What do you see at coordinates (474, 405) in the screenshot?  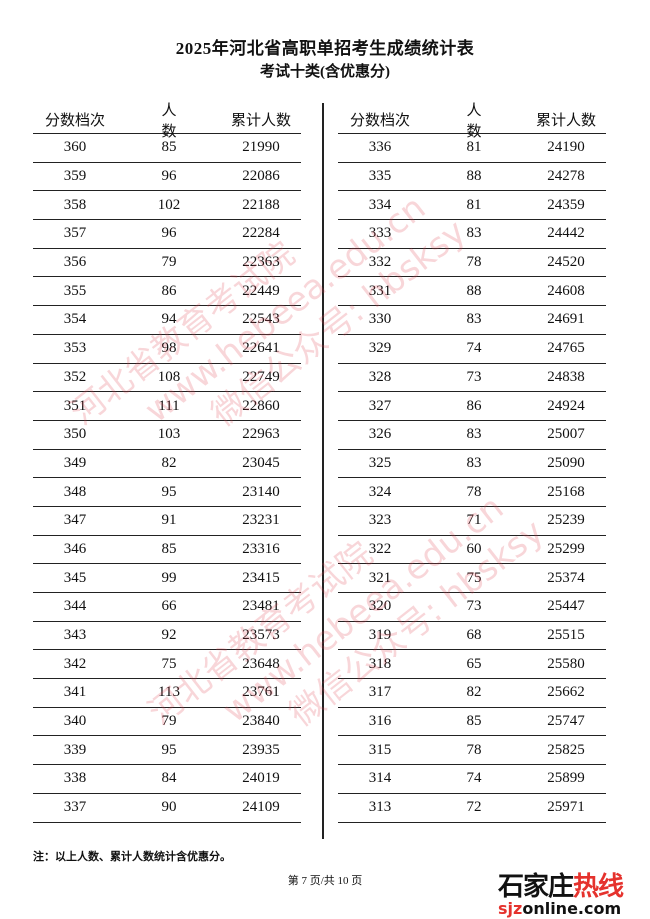 I see `count-cell: 86` at bounding box center [474, 405].